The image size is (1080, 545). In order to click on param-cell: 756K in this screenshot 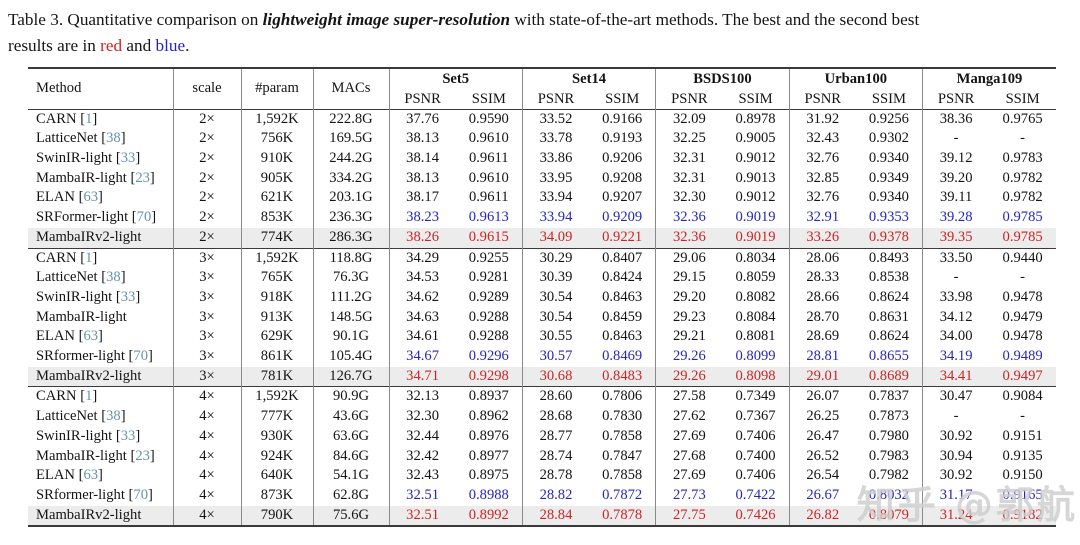, I will do `click(277, 139)`.